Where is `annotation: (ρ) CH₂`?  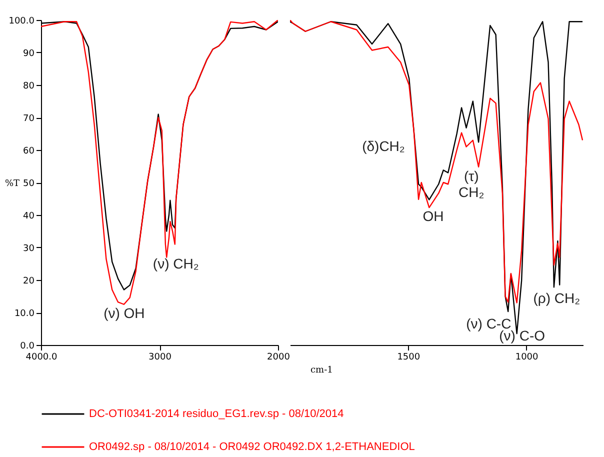 annotation: (ρ) CH₂ is located at coordinates (556, 298).